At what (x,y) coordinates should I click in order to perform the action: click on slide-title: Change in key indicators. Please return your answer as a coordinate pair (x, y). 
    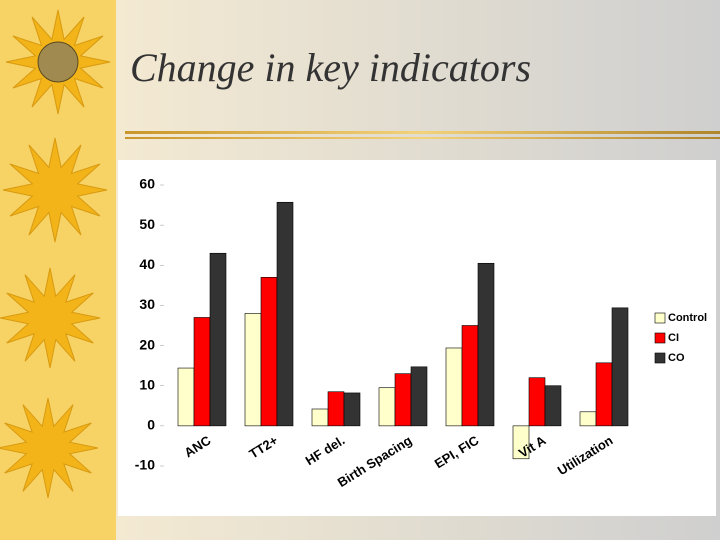
    Looking at the image, I should click on (330, 67).